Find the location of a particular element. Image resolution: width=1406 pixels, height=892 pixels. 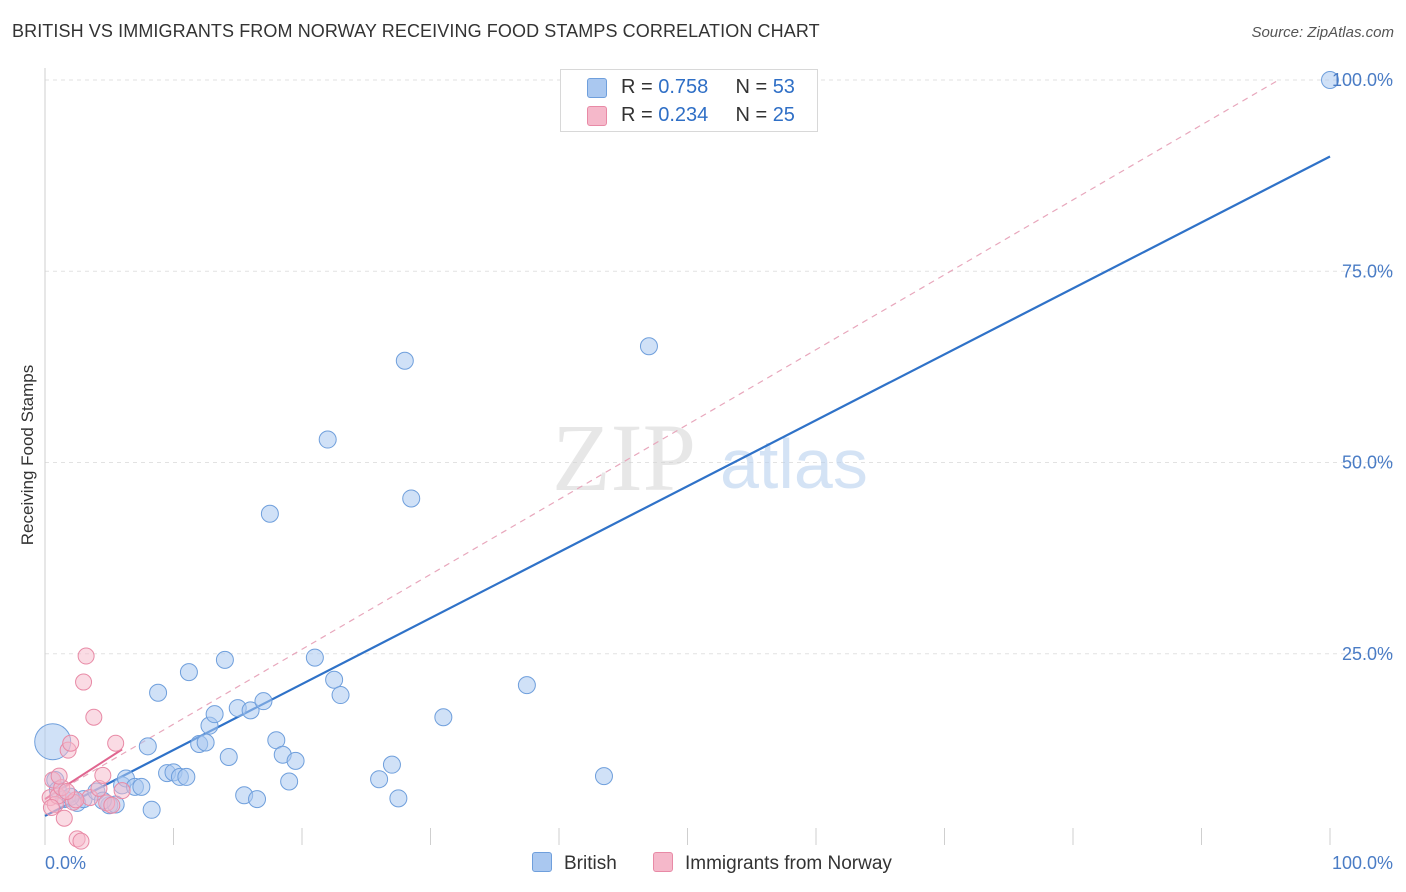

x-tick-label: 0.0% is located at coordinates (65, 863).